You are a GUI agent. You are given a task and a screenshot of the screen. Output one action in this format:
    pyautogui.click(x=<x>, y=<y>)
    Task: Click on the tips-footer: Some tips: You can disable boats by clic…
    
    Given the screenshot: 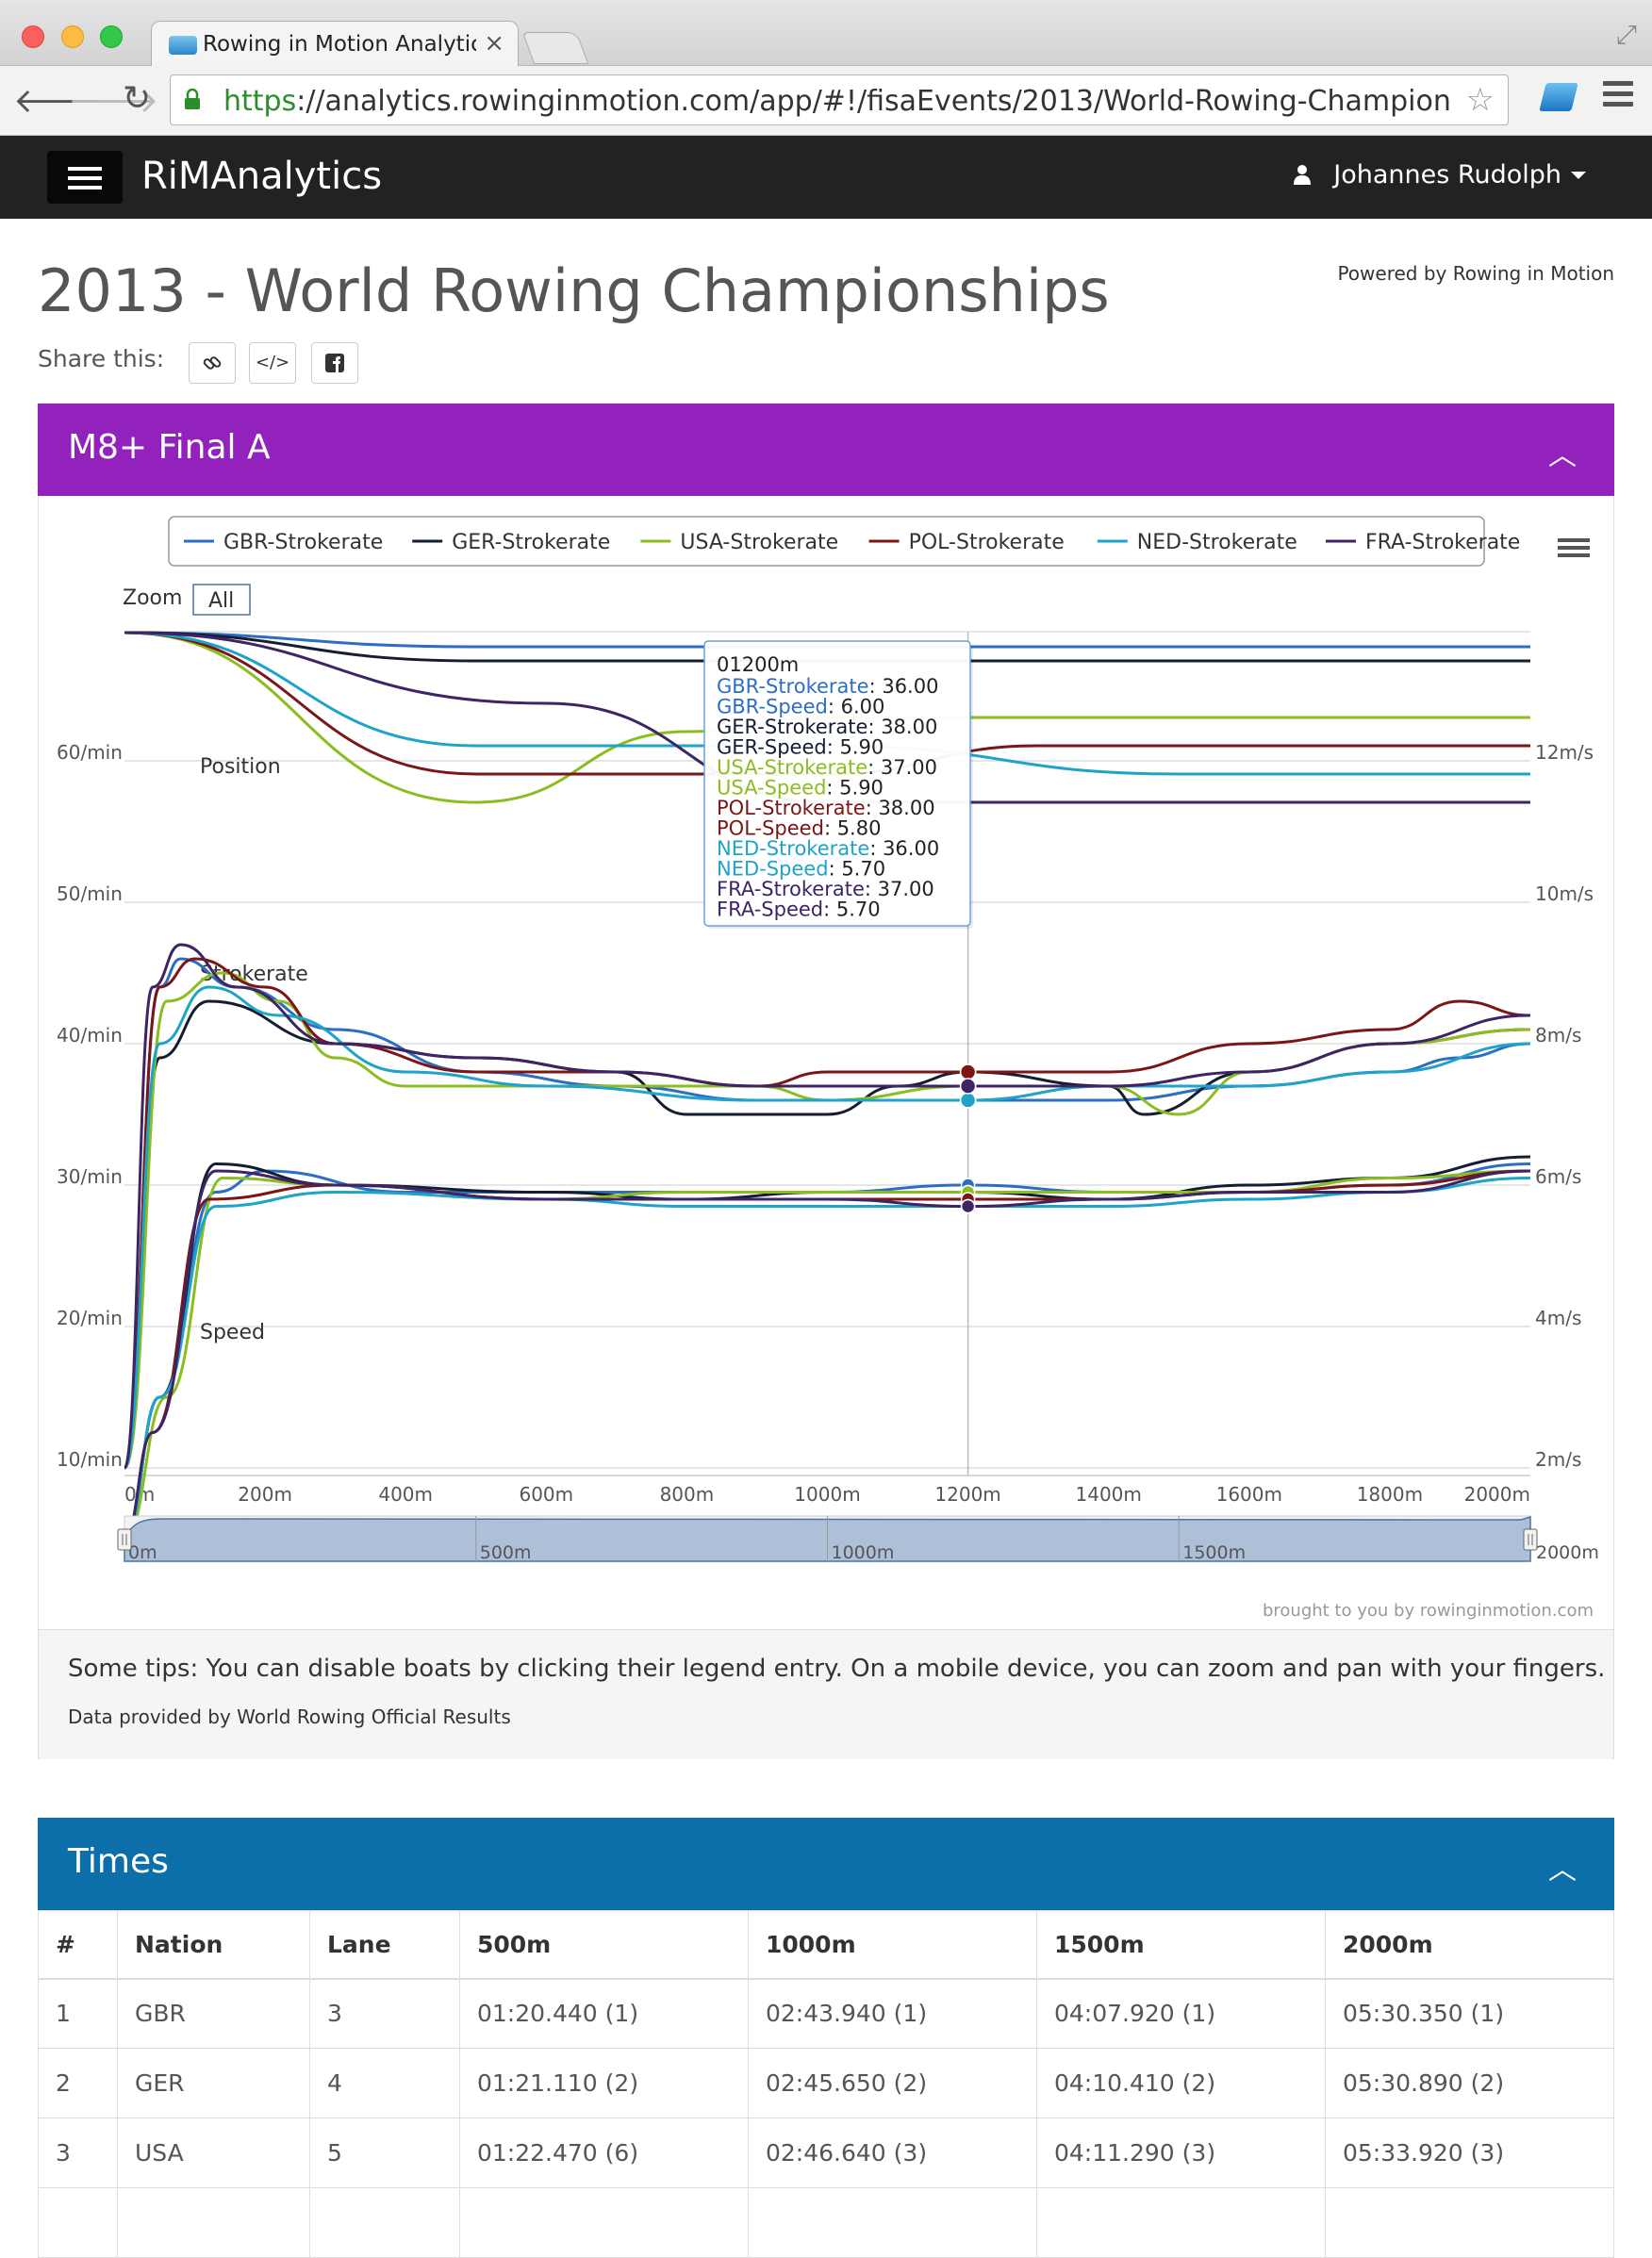 What is the action you would take?
    pyautogui.click(x=826, y=1694)
    